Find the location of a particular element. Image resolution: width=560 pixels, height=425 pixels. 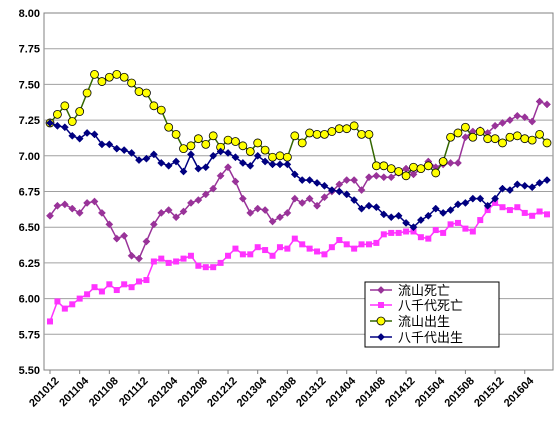

legend-box is located at coordinates (432, 314).